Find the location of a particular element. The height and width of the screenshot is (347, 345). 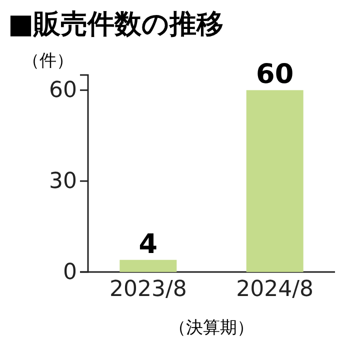

chart-title: ■販売件数の推移 is located at coordinates (116, 24).